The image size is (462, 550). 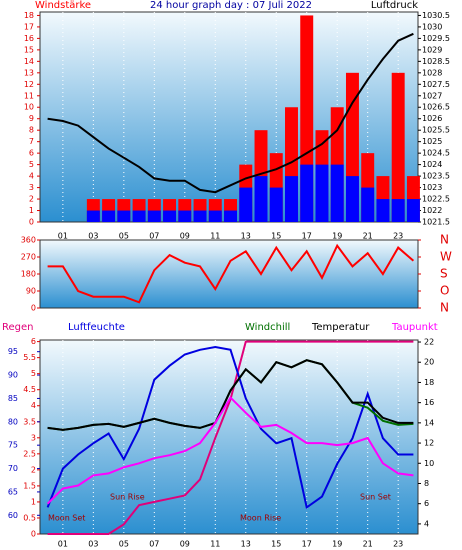 I want to click on y2-tick-label: 4, so click(x=426, y=523).